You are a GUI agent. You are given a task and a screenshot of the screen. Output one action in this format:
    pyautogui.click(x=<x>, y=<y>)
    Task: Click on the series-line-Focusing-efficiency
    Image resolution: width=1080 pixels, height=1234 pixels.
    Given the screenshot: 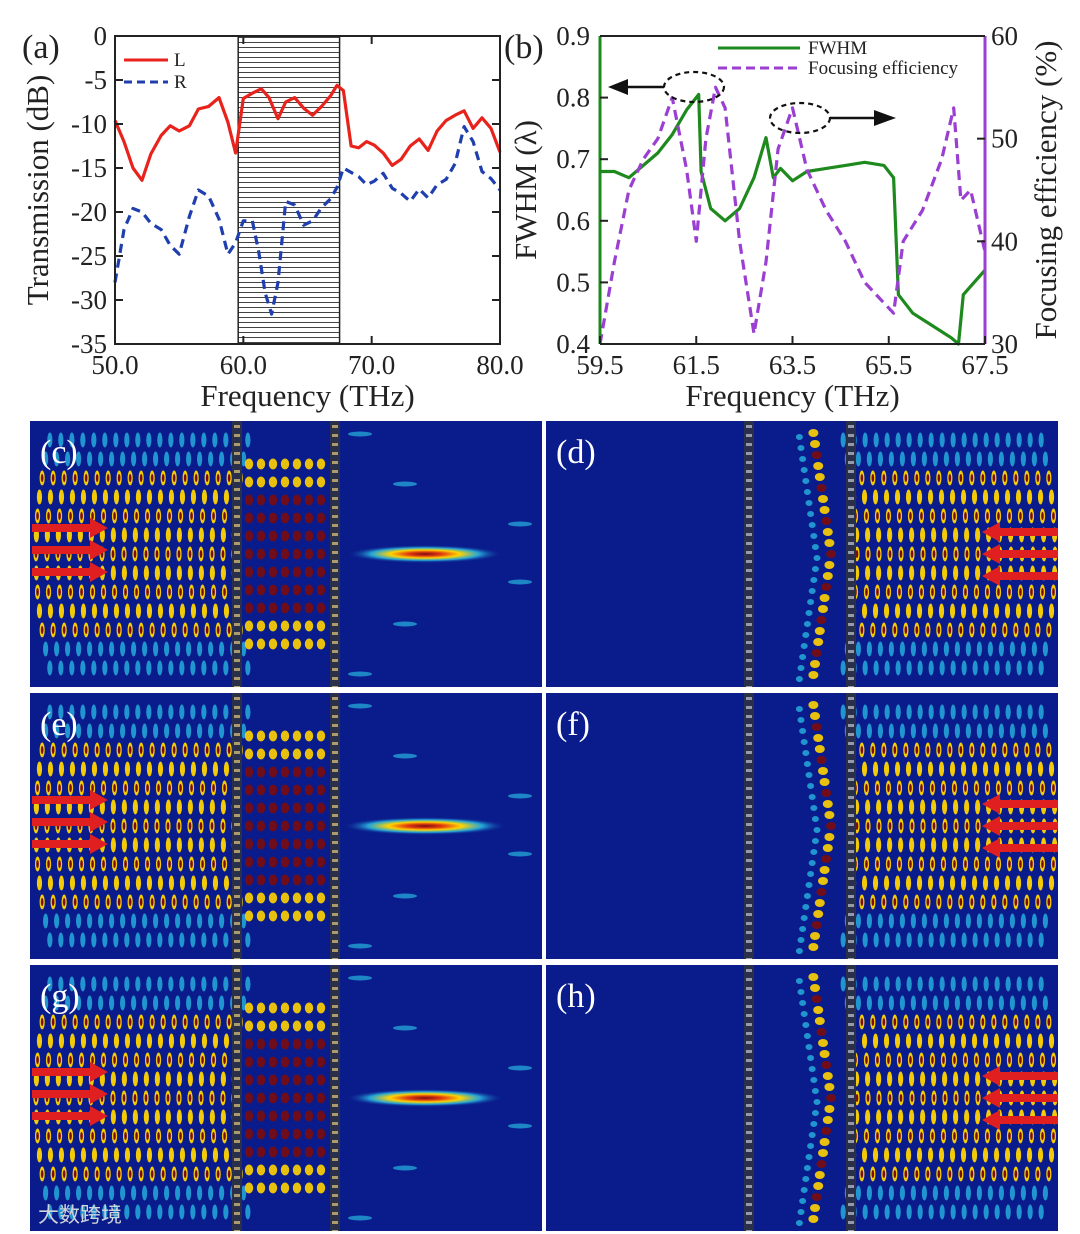 What is the action you would take?
    pyautogui.click(x=792, y=215)
    